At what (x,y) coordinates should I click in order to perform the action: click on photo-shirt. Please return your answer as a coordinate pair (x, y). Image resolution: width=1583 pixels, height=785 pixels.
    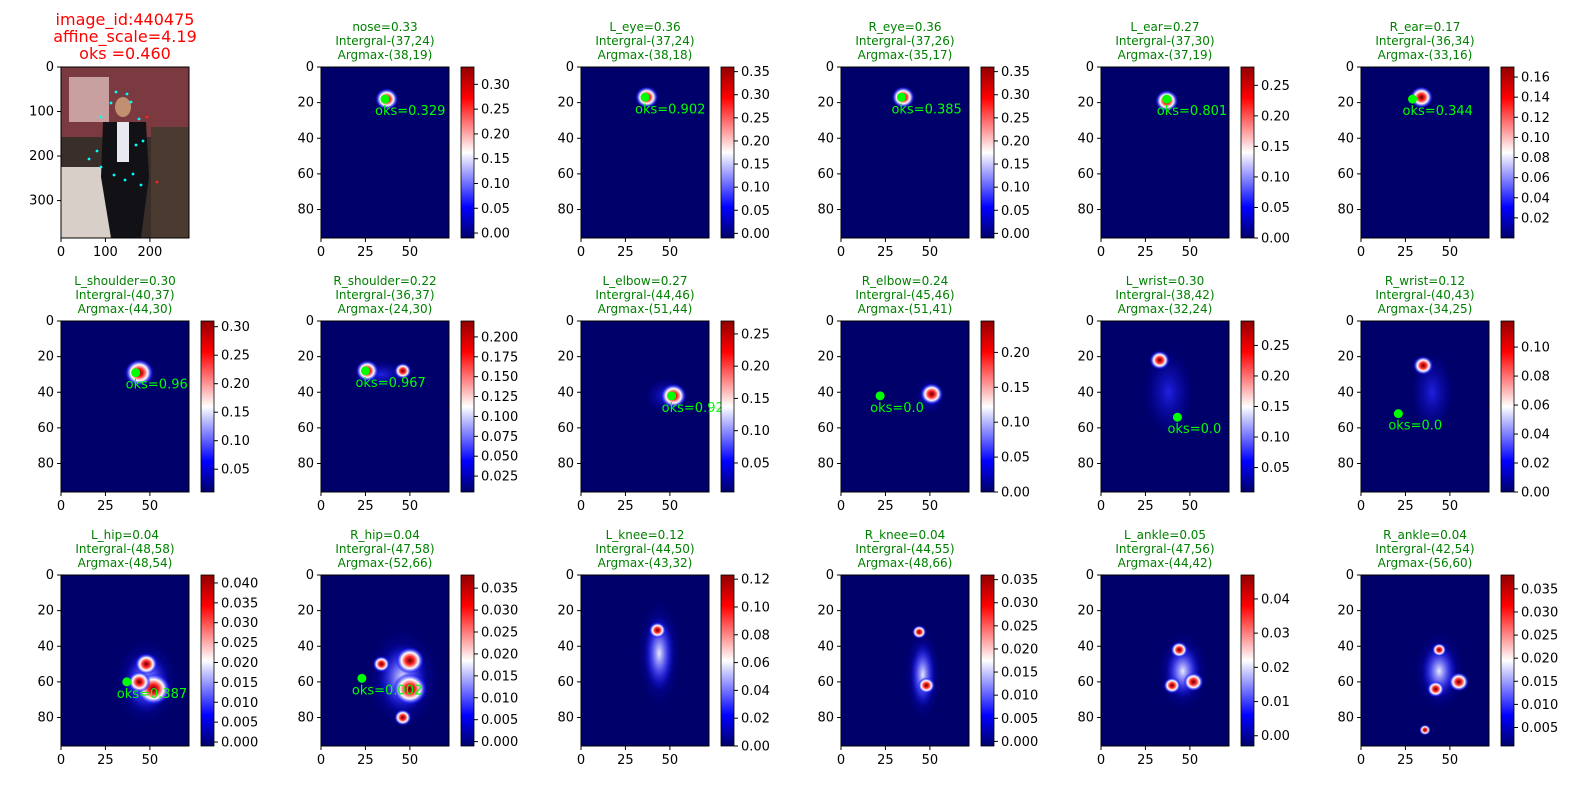
    Looking at the image, I should click on (123, 142).